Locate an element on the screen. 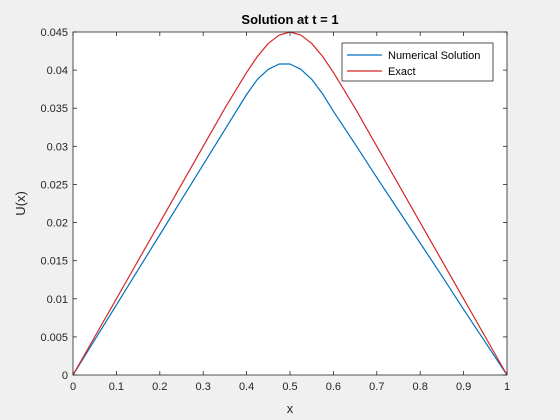 The image size is (560, 420). y-tick-label: 0.035 is located at coordinates (54, 109).